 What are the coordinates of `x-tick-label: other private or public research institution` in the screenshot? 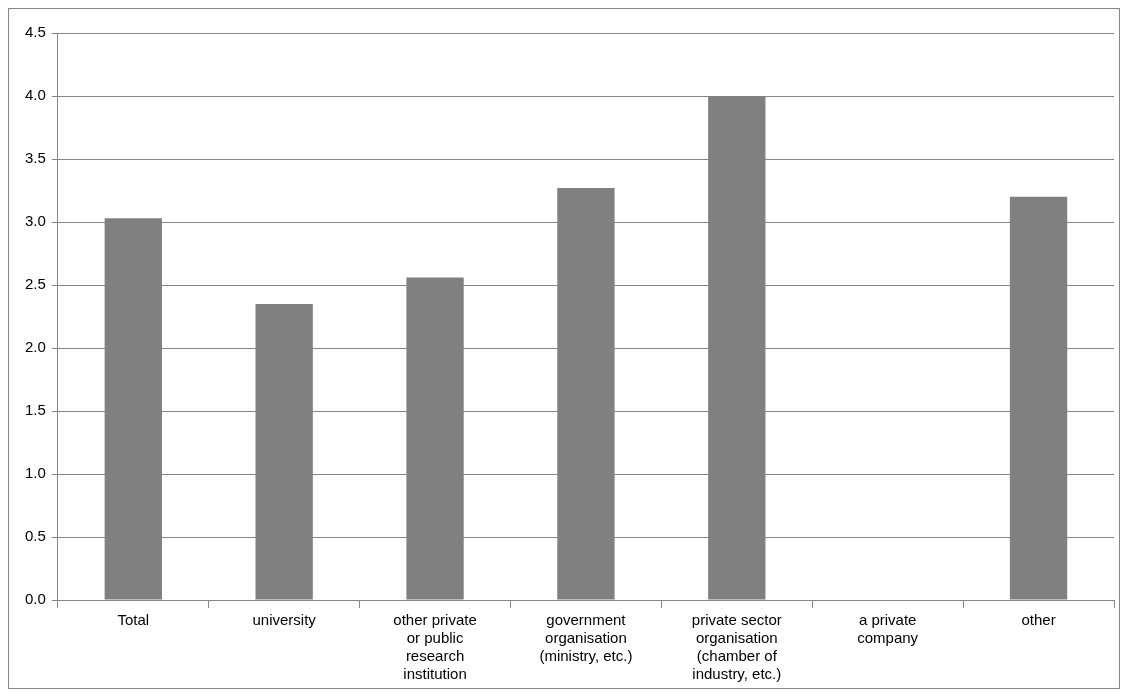 It's located at (435, 647).